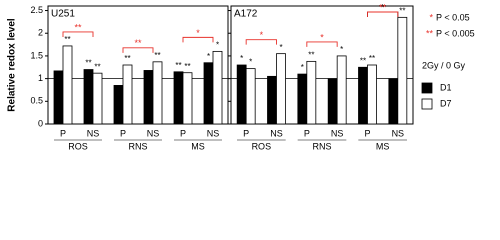 The width and height of the screenshot is (500, 240). I want to click on significance-text: P < 0.05, so click(453, 17).